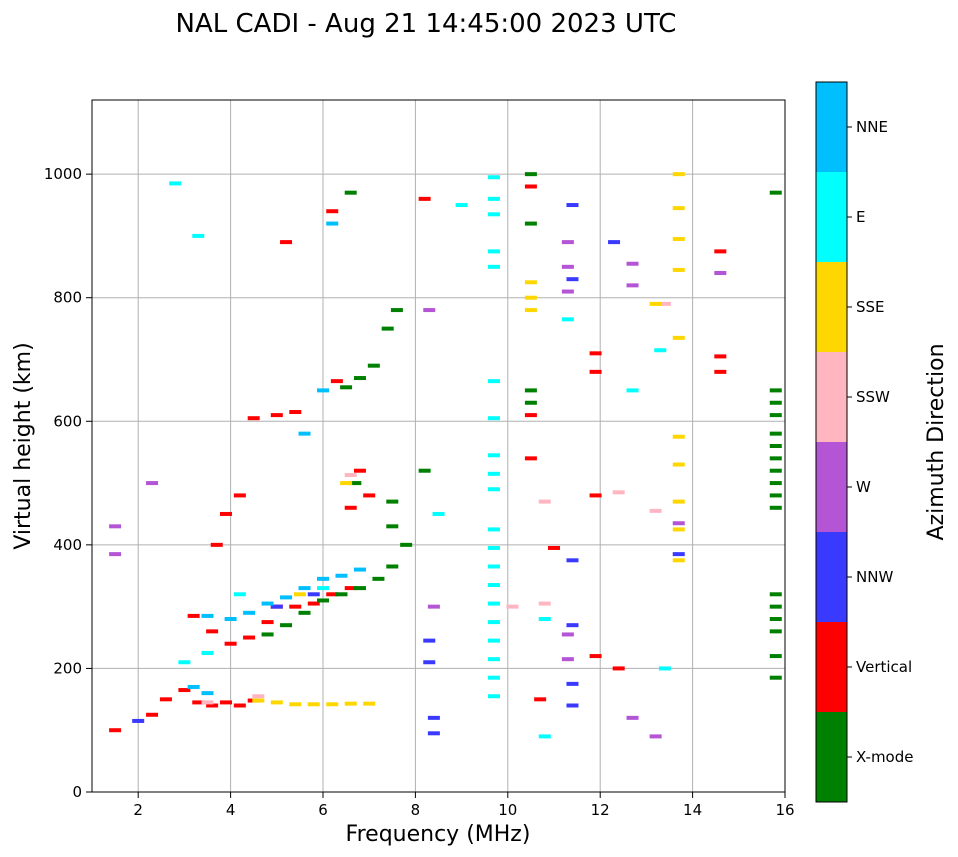 The image size is (958, 857). What do you see at coordinates (68, 483) in the screenshot?
I see `y-axis: 0 200 400 600 800 1000` at bounding box center [68, 483].